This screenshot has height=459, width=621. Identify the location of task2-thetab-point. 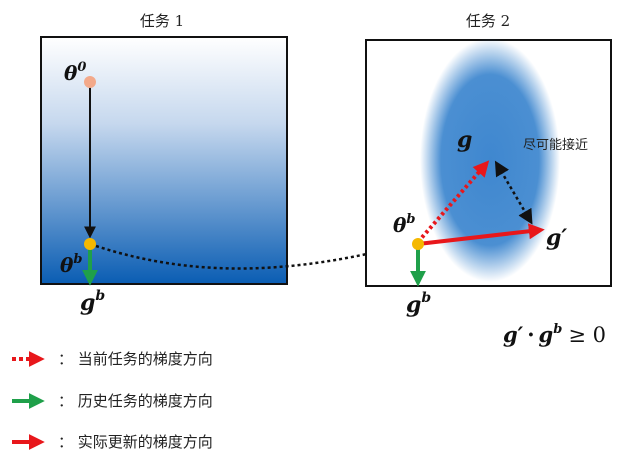
(418, 244).